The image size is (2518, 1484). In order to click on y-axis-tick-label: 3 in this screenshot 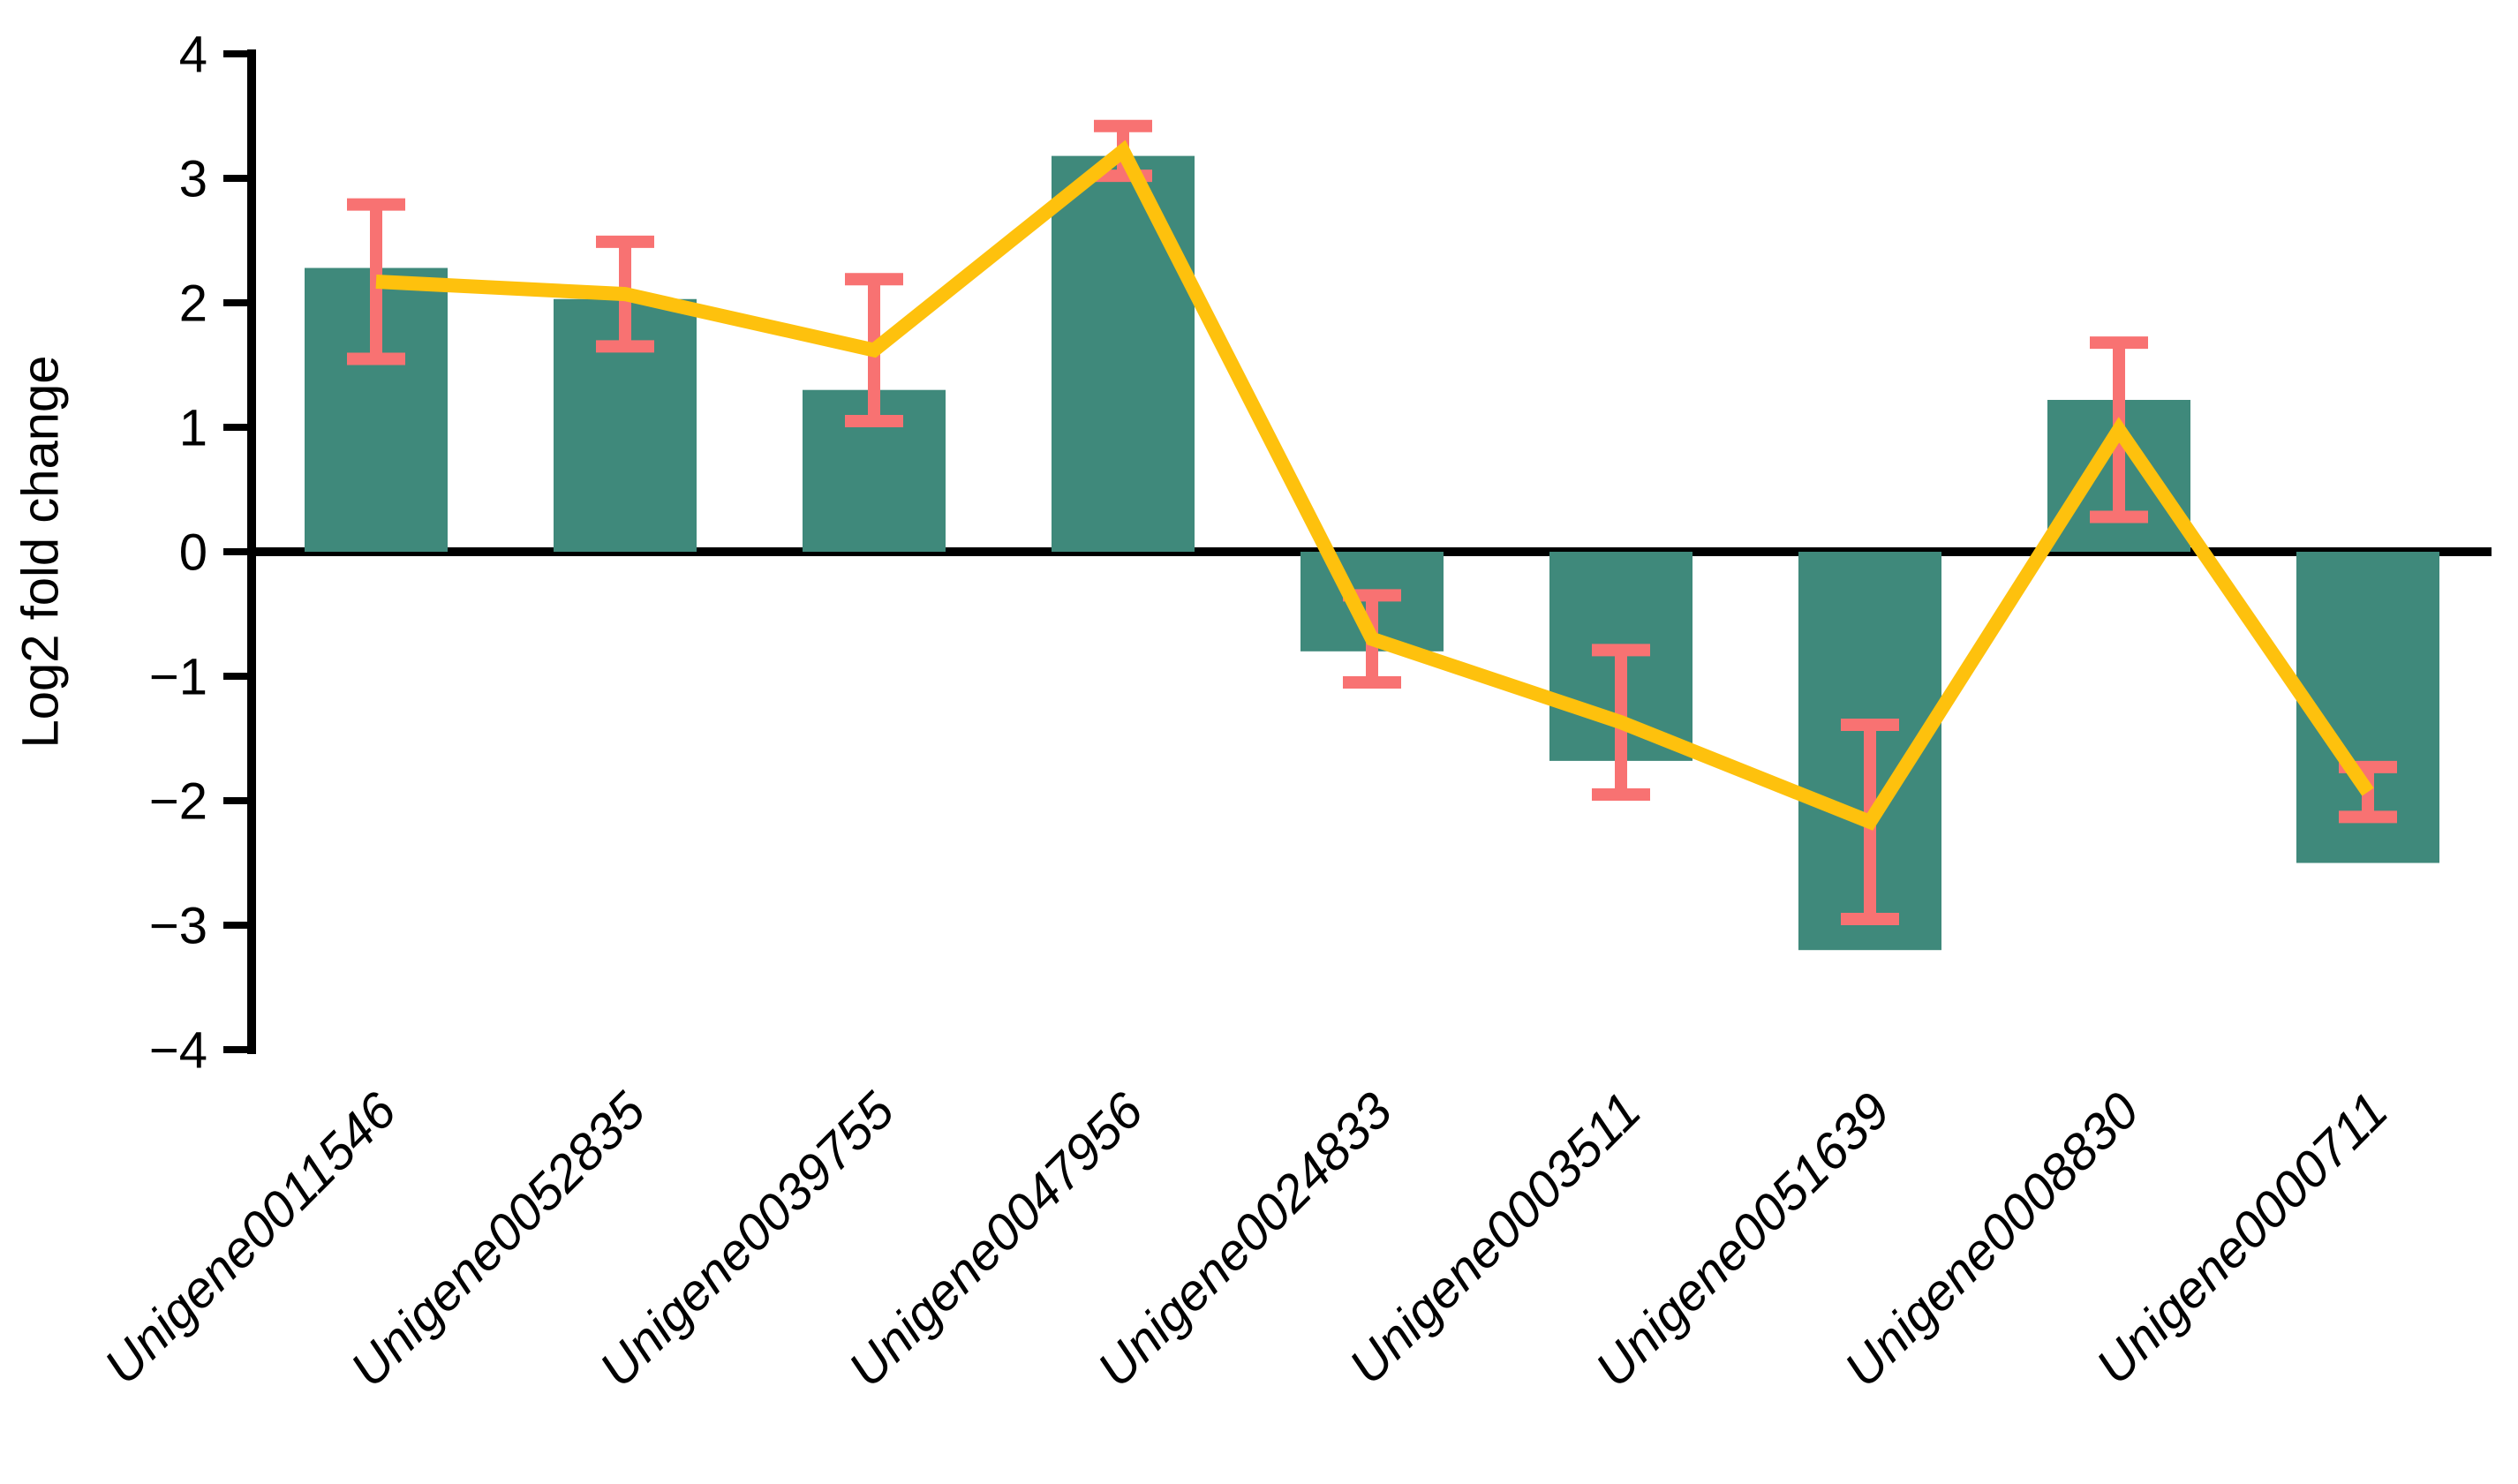, I will do `click(193, 178)`.